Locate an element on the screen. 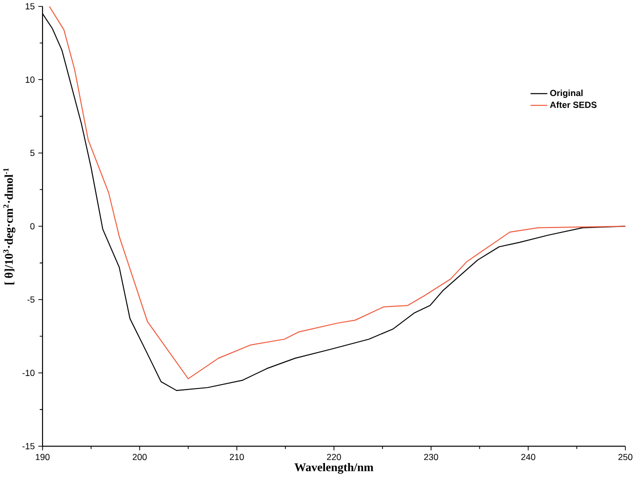  legend-label: After SEDS is located at coordinates (573, 104).